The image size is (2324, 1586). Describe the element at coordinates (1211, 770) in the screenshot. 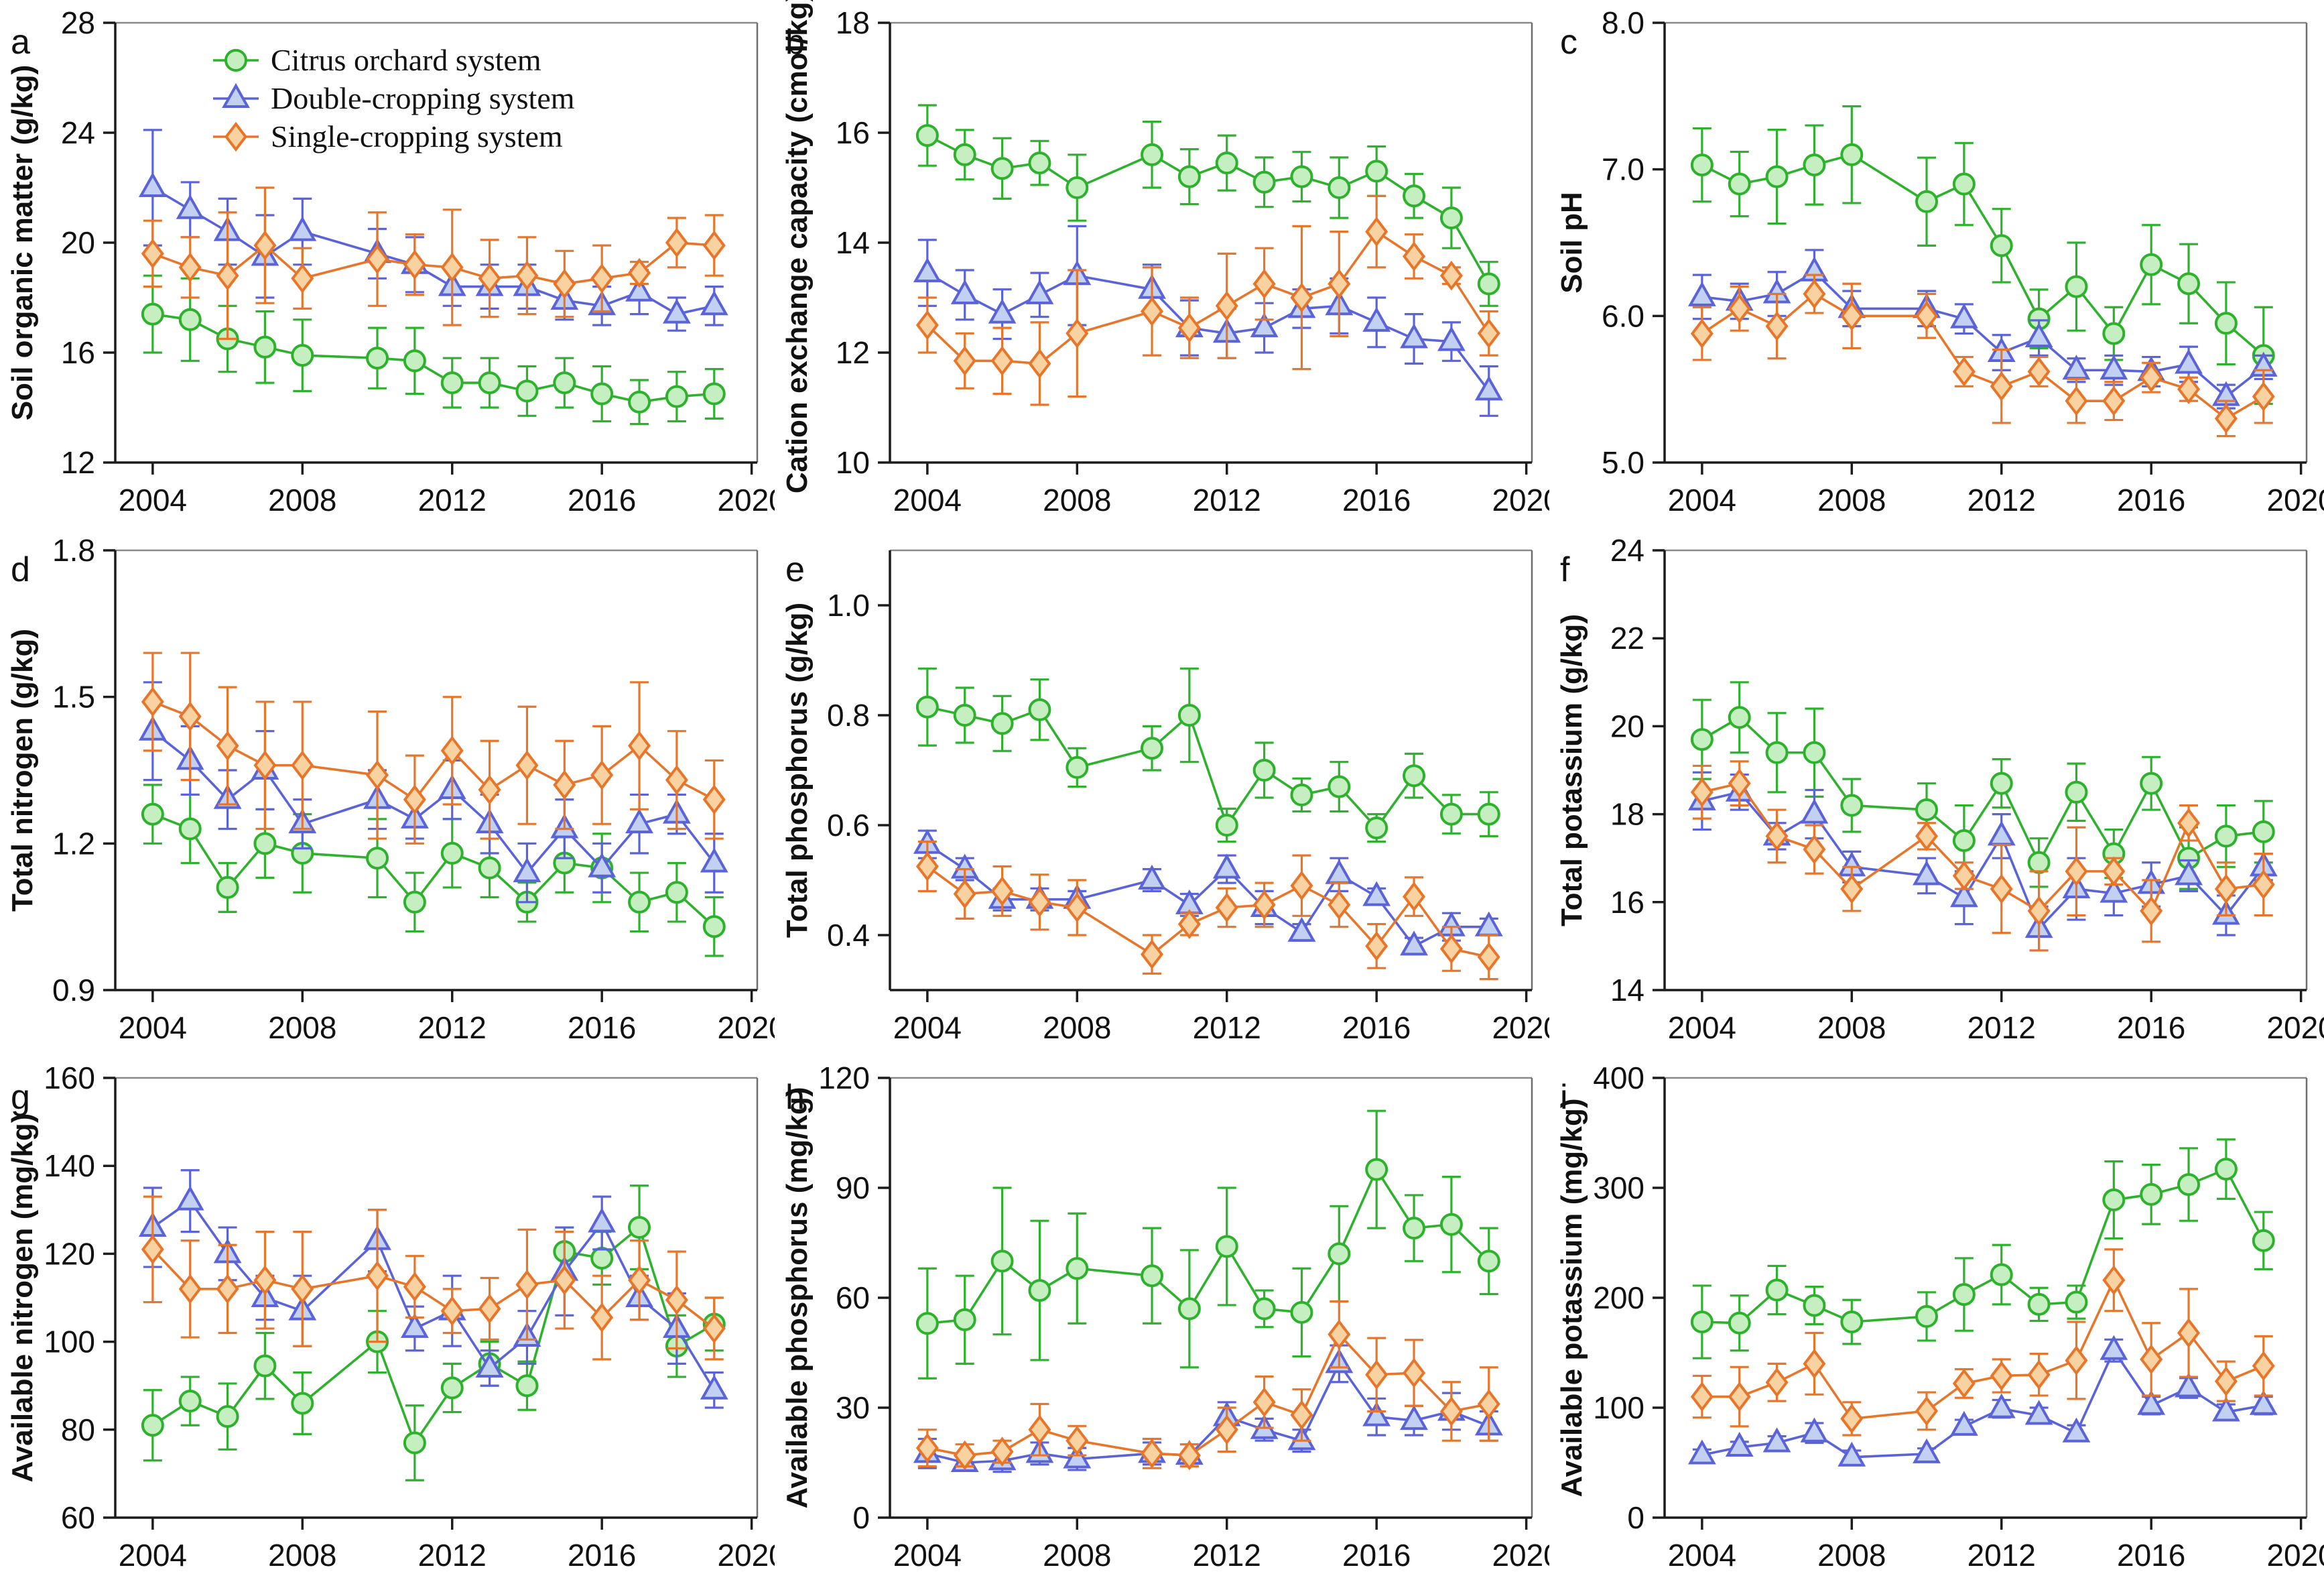

I see `plot-area` at that location.